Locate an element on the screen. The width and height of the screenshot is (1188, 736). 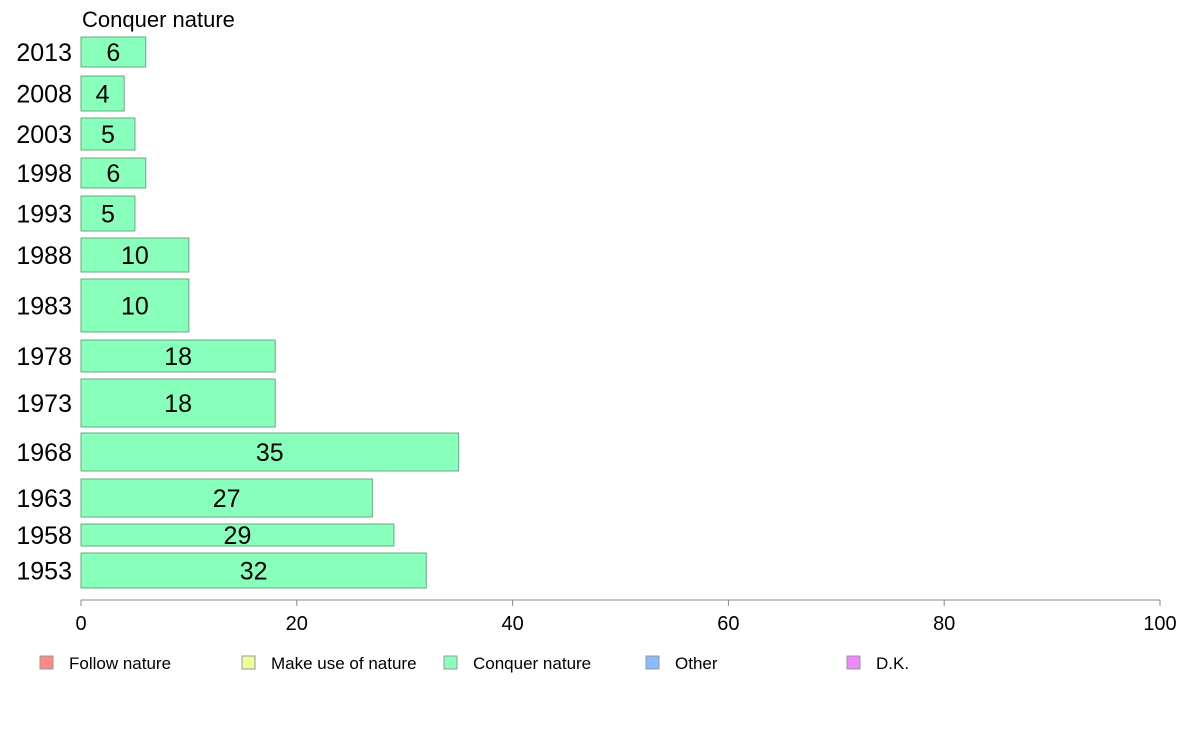
category-label-2008: 2008 is located at coordinates (44, 95).